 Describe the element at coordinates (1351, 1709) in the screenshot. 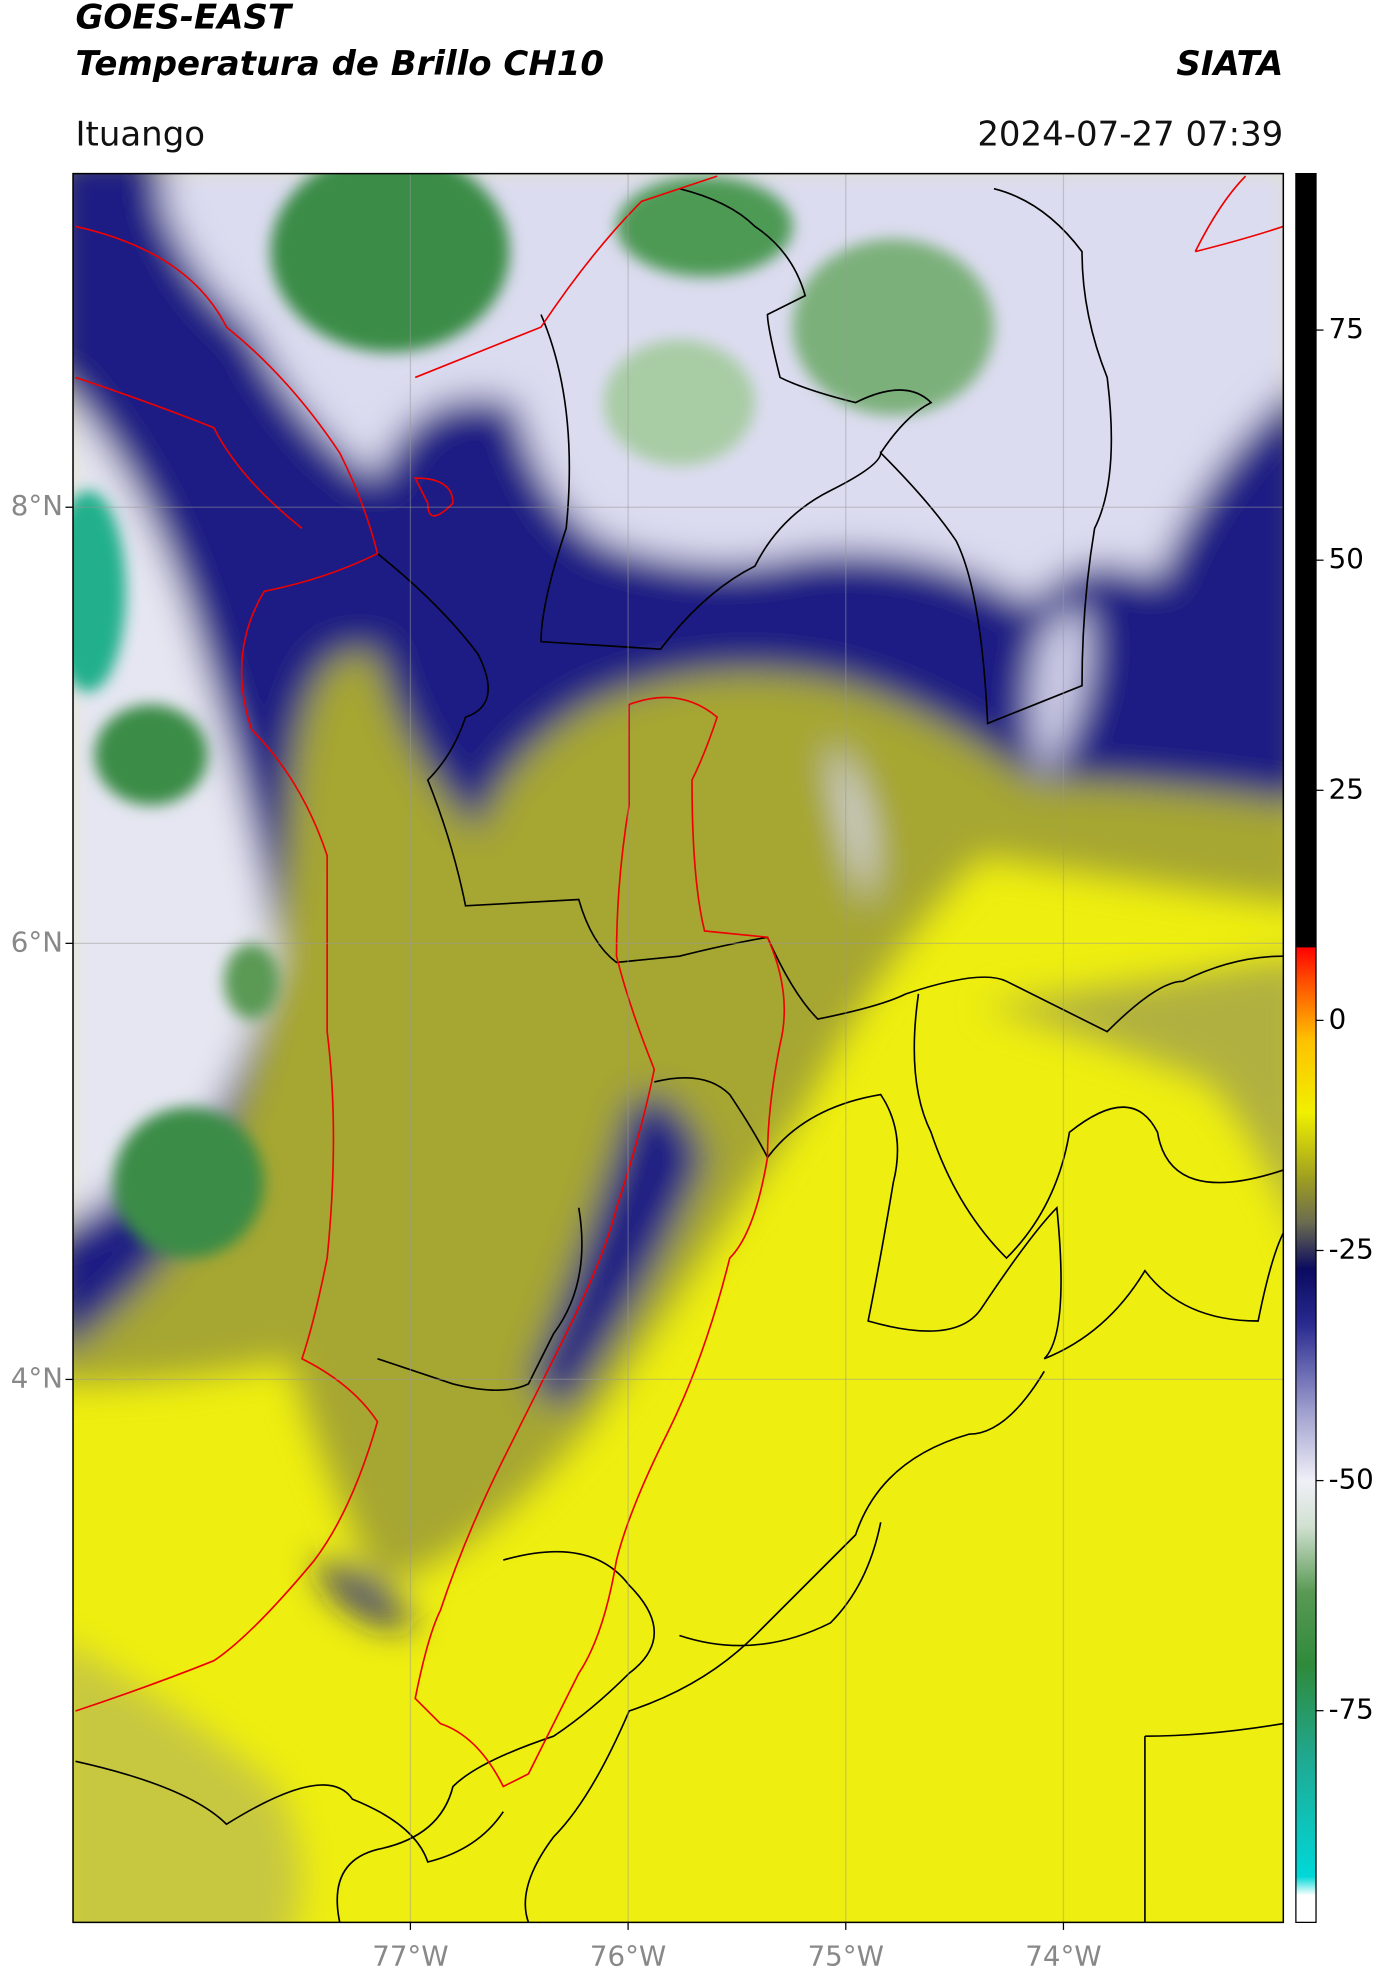

I see `colorbar-tick-label: -75` at that location.